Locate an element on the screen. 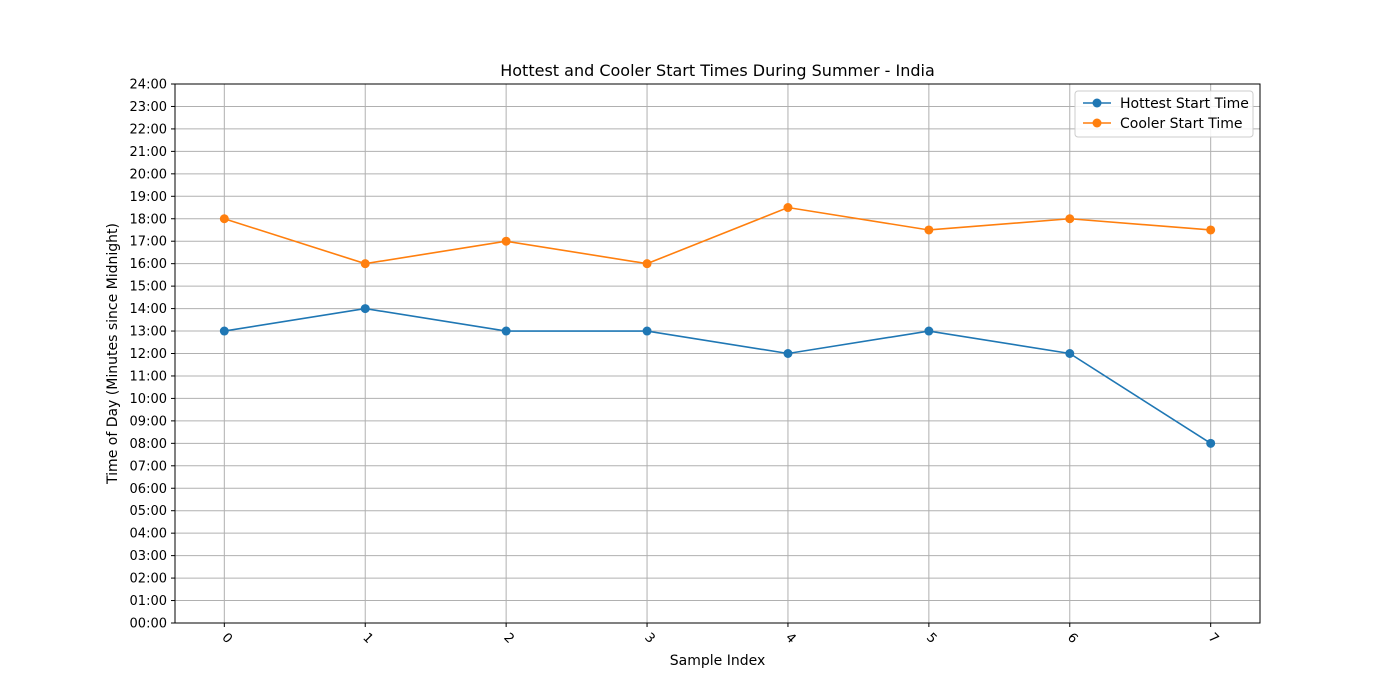 This screenshot has height=700, width=1400. y-tick-label: 24:00 is located at coordinates (148, 85).